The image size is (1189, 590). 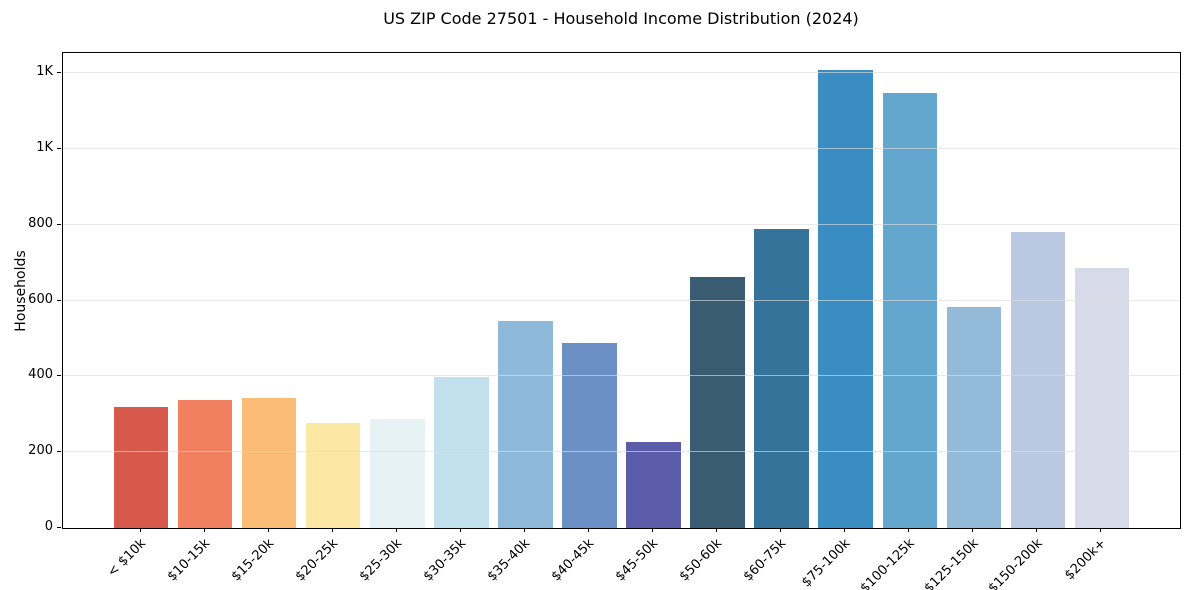 I want to click on x-tick-label: $30-35k, so click(x=444, y=560).